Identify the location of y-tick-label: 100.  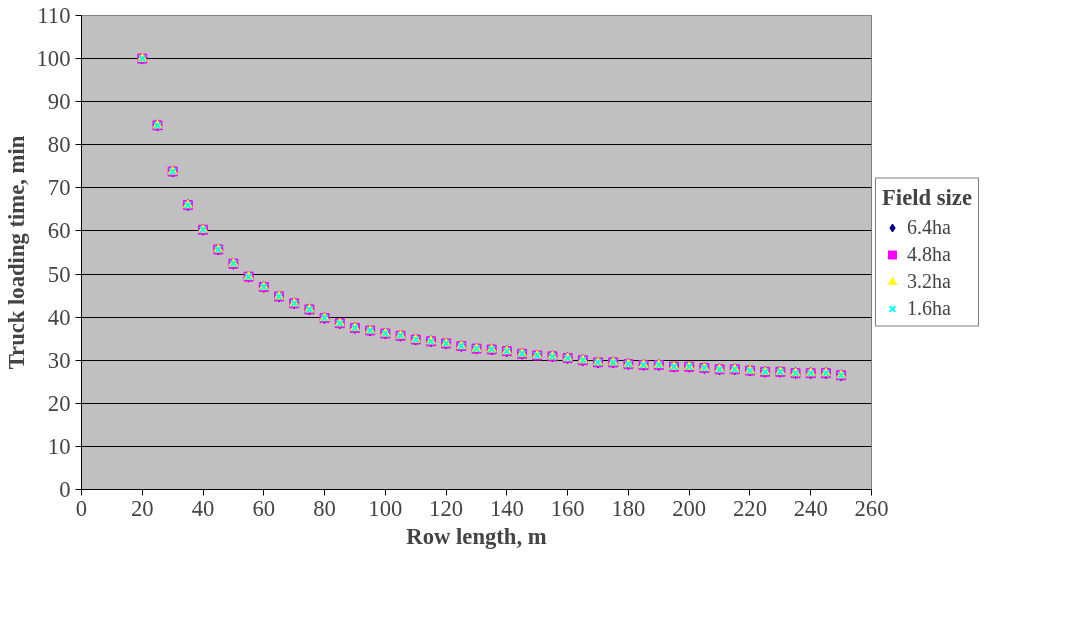
(53, 59).